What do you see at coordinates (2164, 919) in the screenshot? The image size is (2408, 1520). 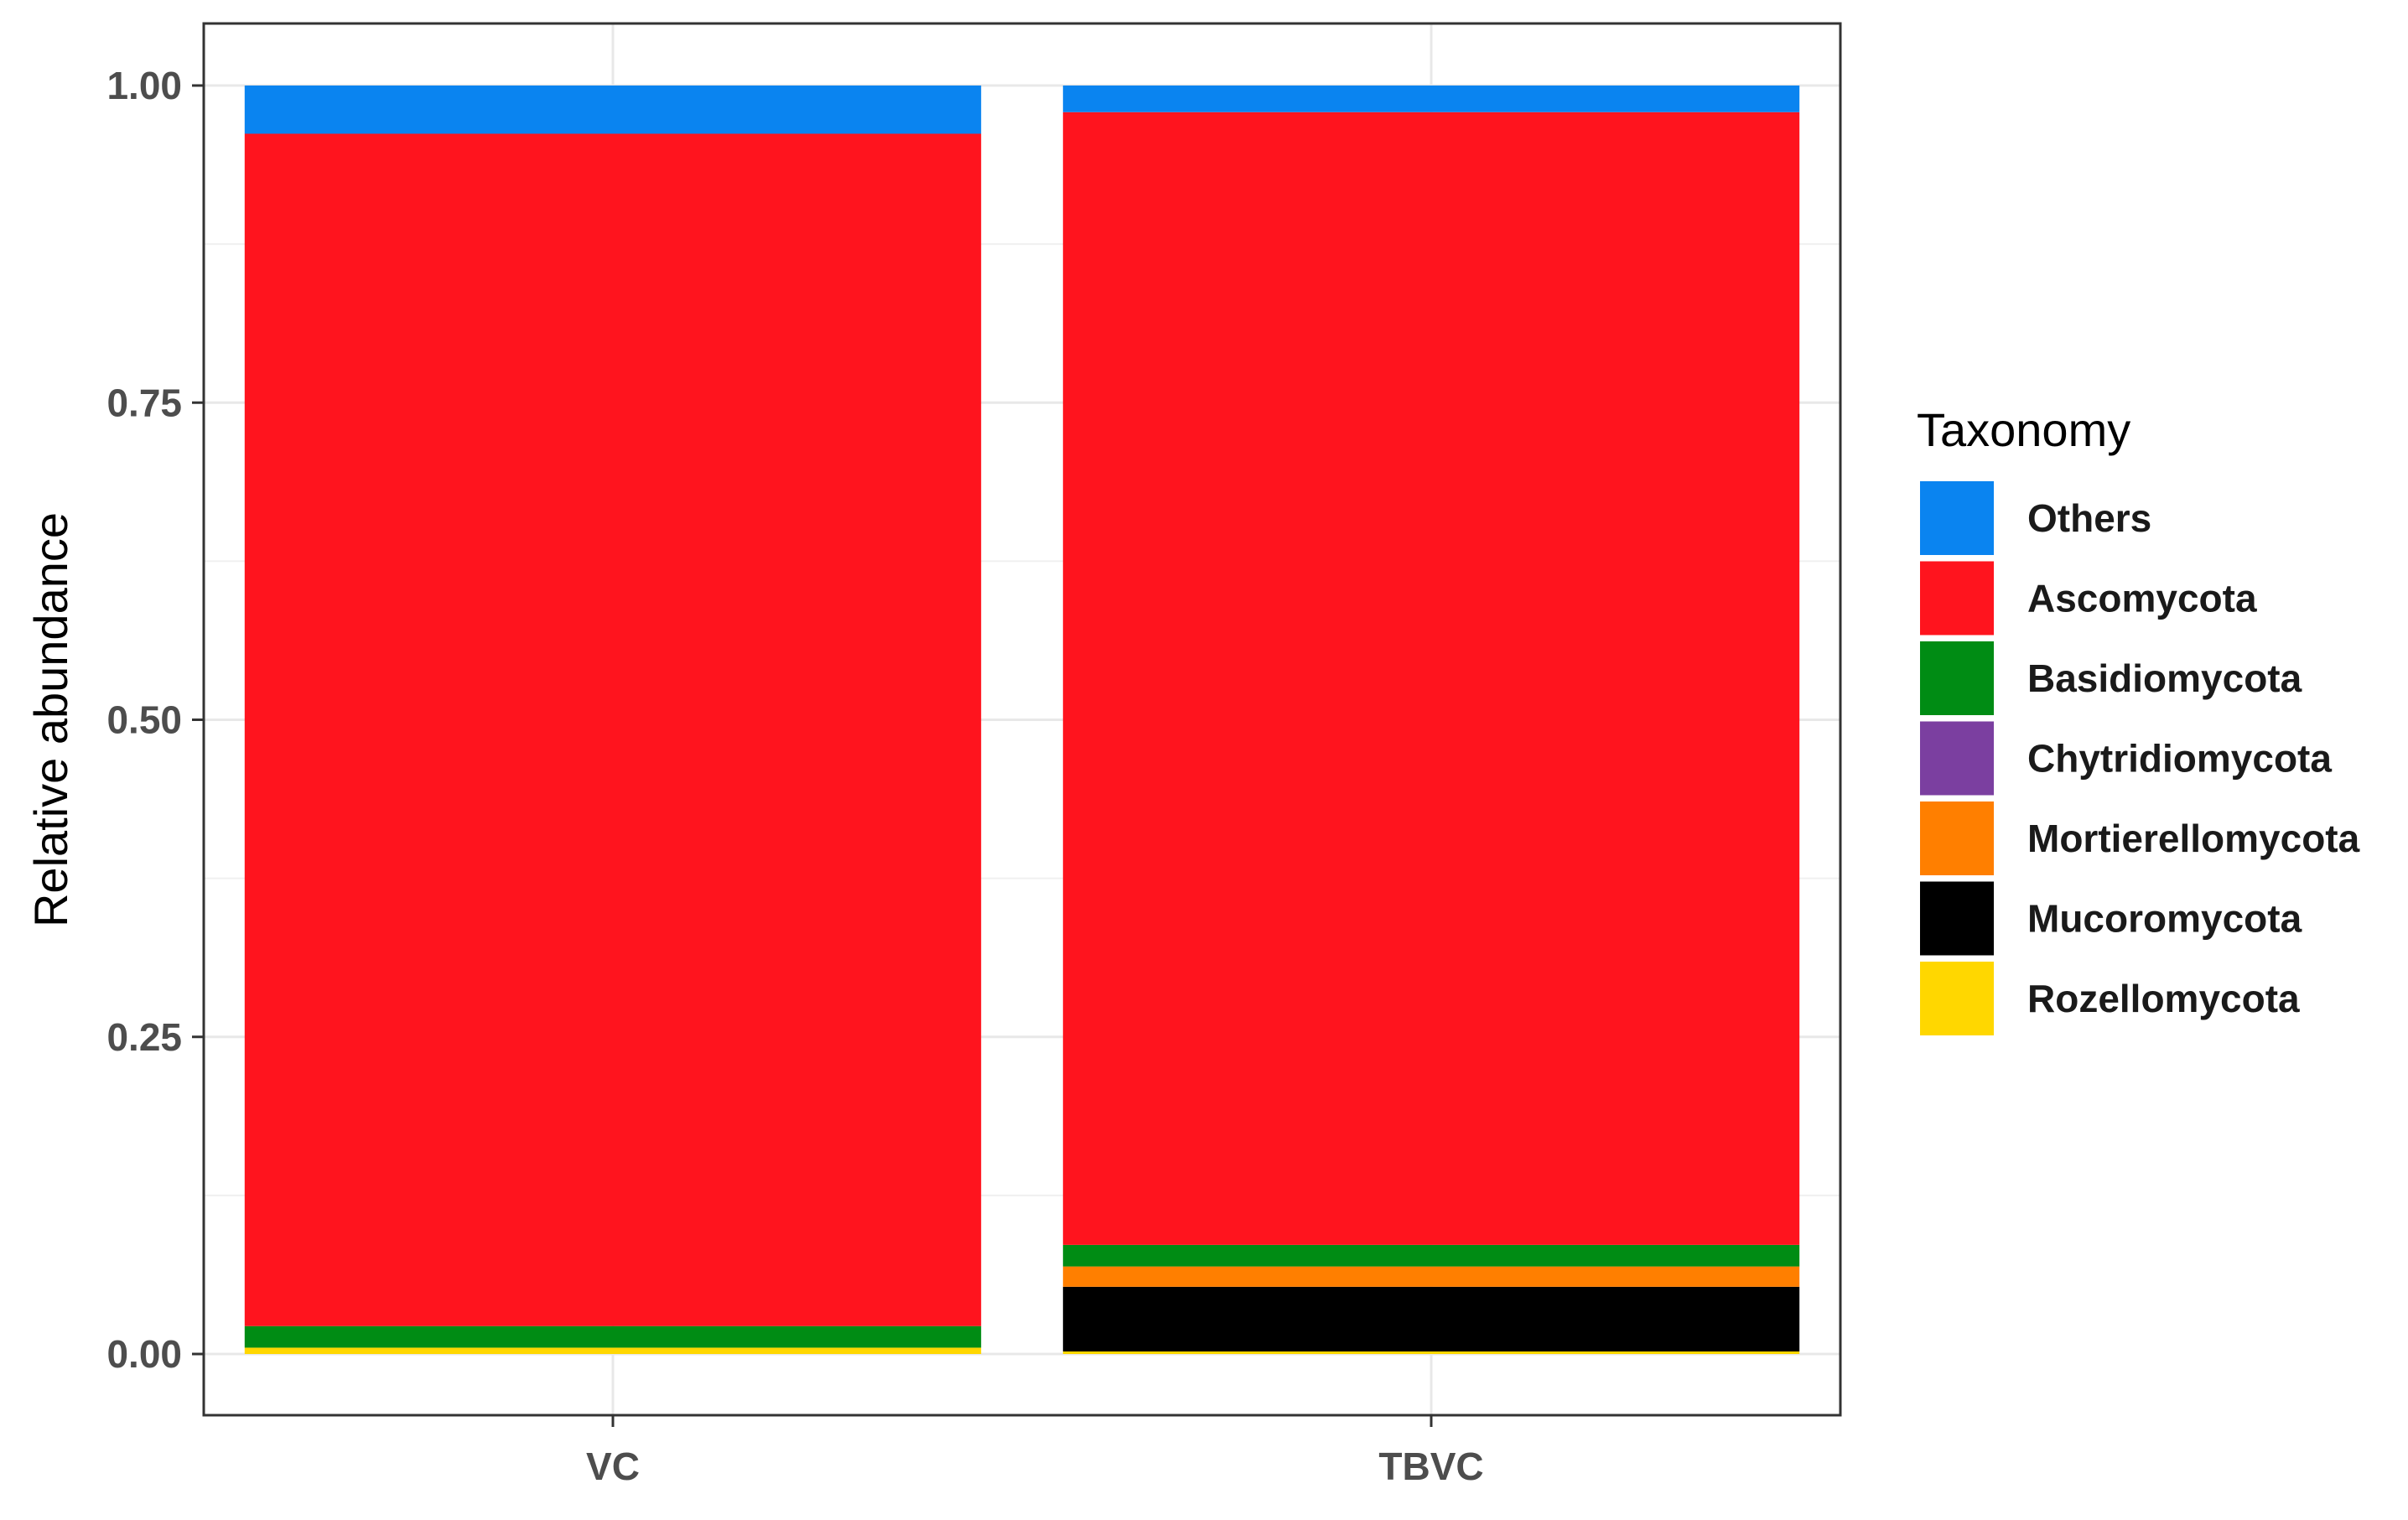 I see `legend-label-mucoromycota: Mucoromycota` at bounding box center [2164, 919].